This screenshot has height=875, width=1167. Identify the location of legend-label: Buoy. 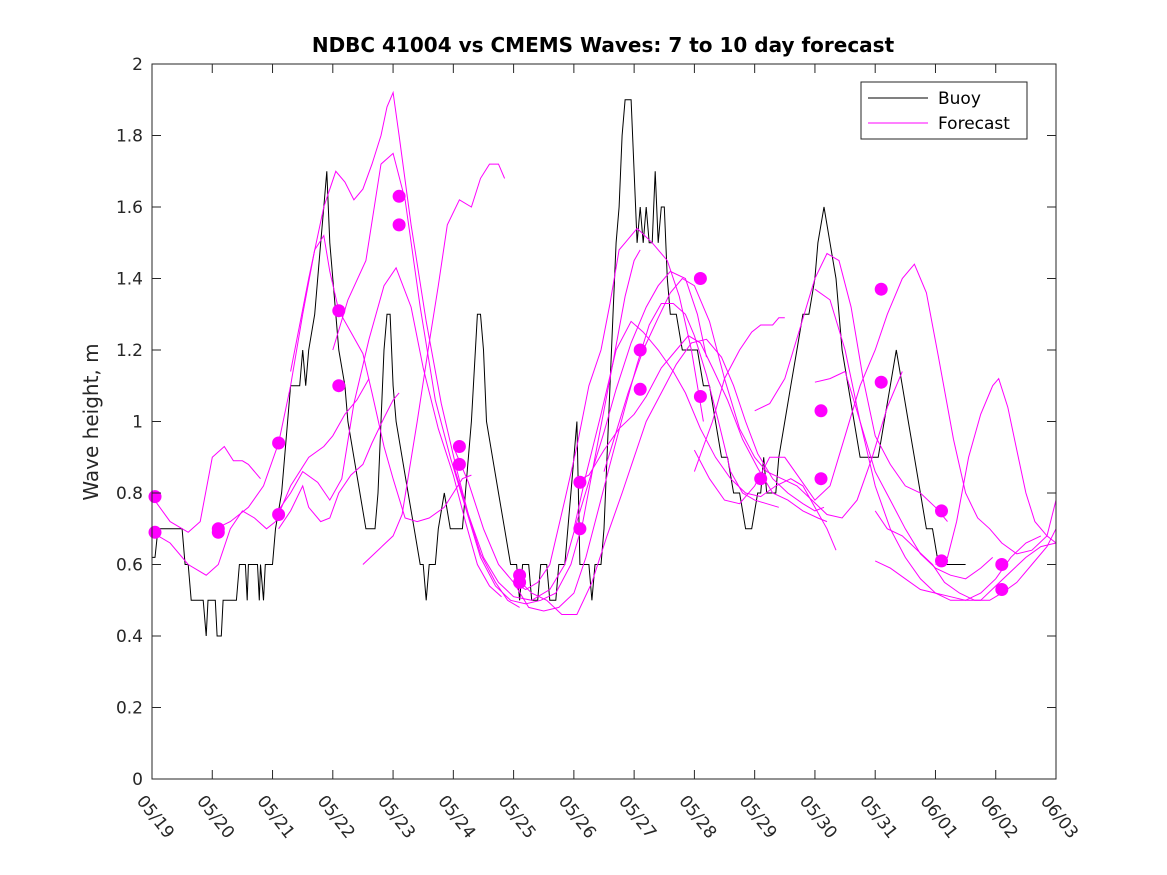
(959, 99).